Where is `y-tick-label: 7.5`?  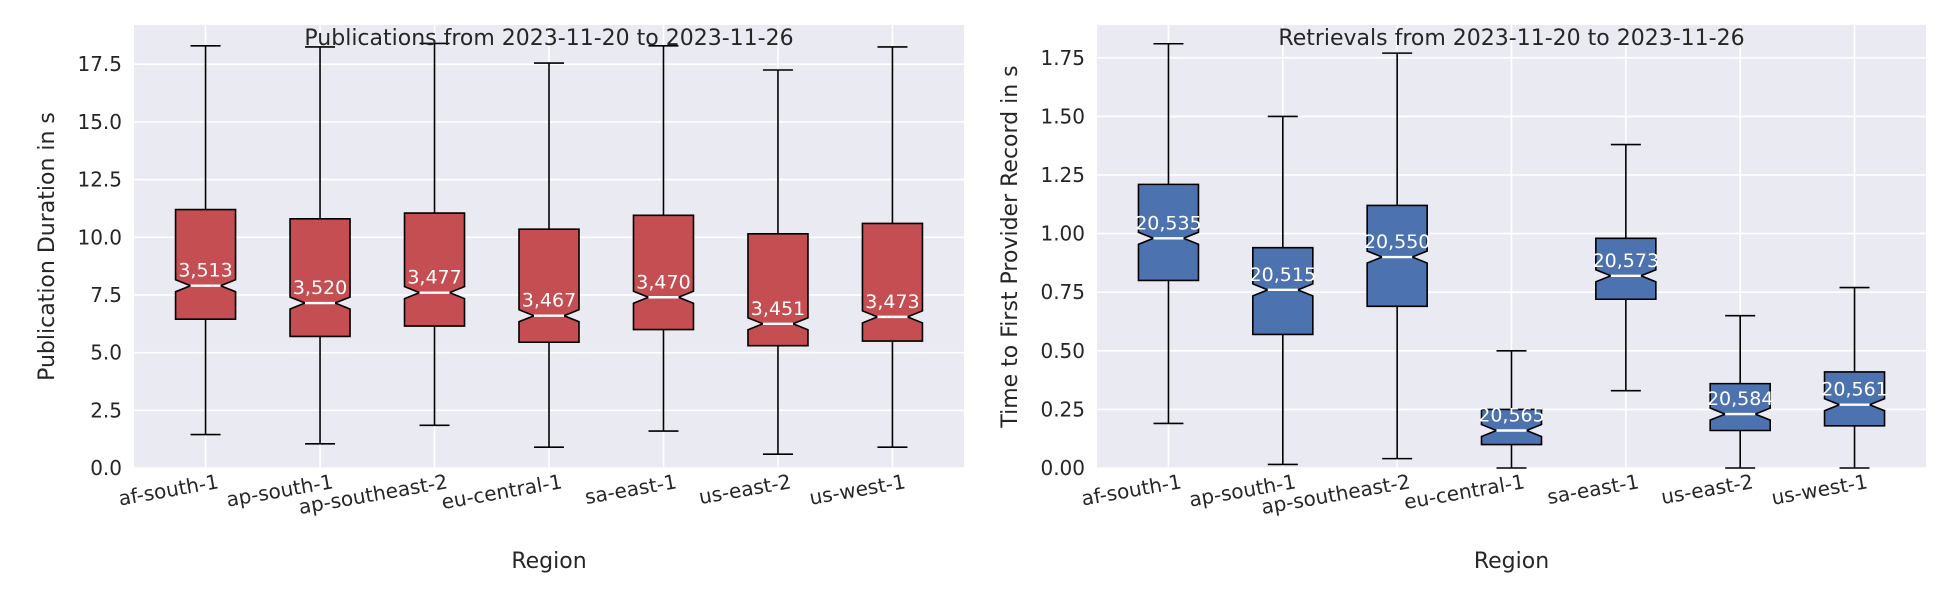 y-tick-label: 7.5 is located at coordinates (106, 295).